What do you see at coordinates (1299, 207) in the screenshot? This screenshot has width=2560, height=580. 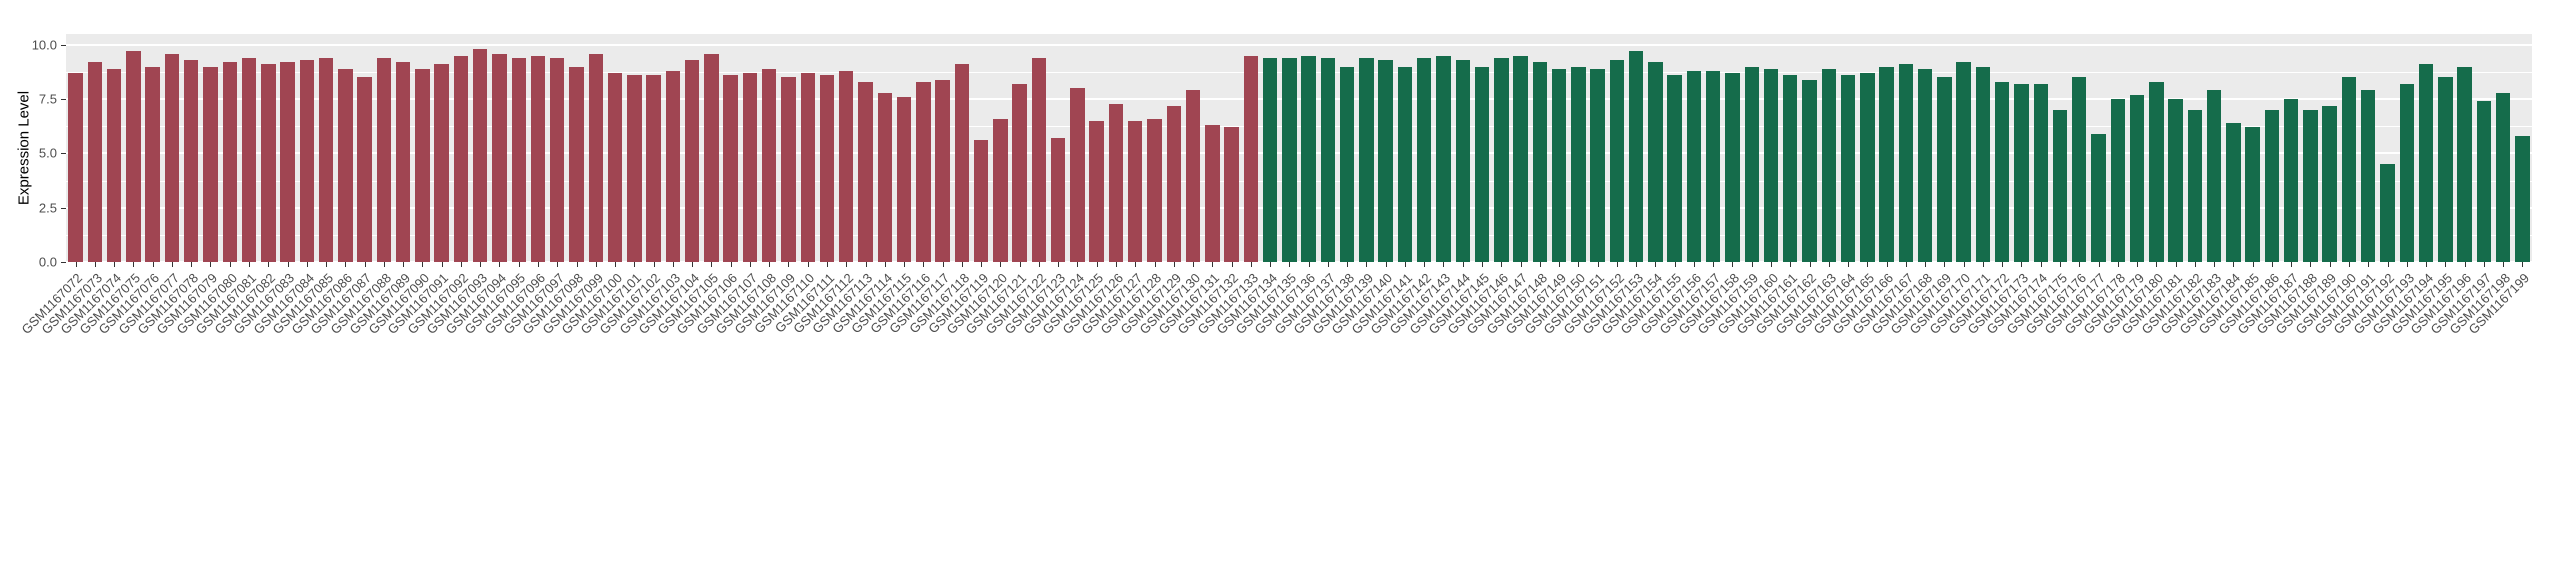 I see `major-gridline` at bounding box center [1299, 207].